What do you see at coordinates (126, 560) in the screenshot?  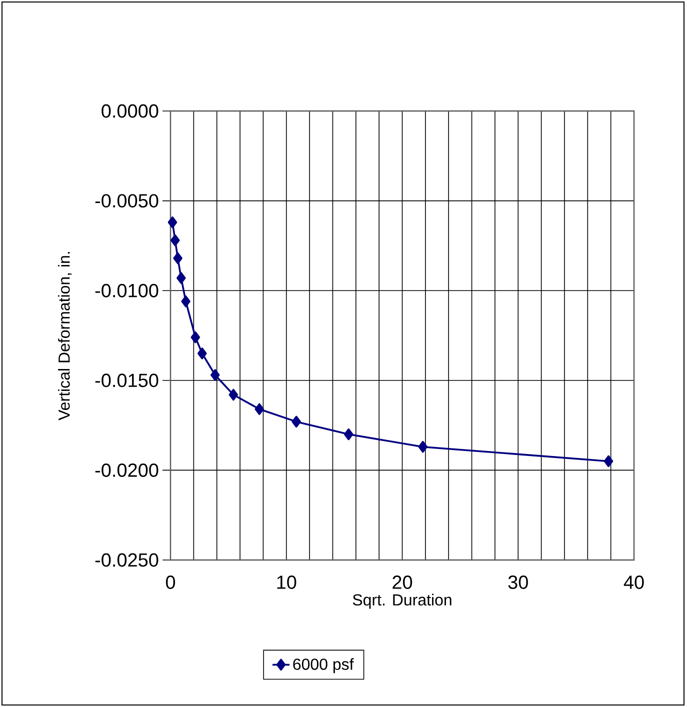 I see `y-tick-label: -0.0250` at bounding box center [126, 560].